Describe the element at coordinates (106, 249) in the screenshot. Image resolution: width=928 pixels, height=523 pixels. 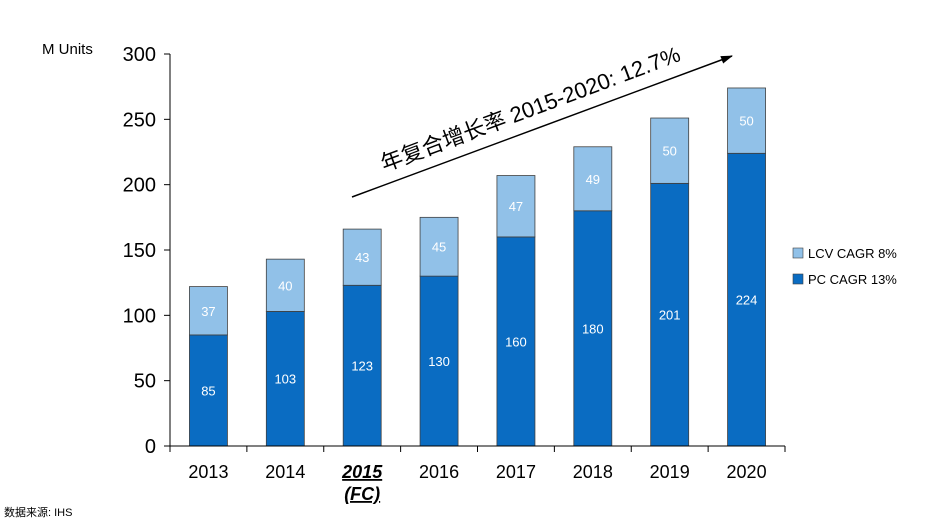
I see `y-axis: 0 50 100 150 200 250 300 M Units` at that location.